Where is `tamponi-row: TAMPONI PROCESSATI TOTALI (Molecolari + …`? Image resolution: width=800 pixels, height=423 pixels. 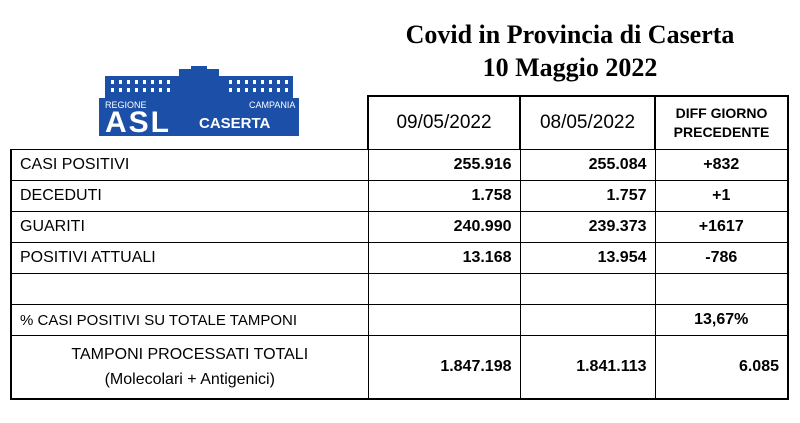
tamponi-row: TAMPONI PROCESSATI TOTALI (Molecolari + … is located at coordinates (399, 367).